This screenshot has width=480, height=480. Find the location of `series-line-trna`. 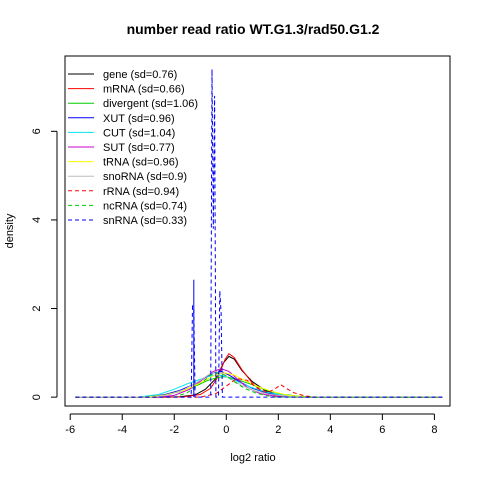

series-line-trna is located at coordinates (259, 385).